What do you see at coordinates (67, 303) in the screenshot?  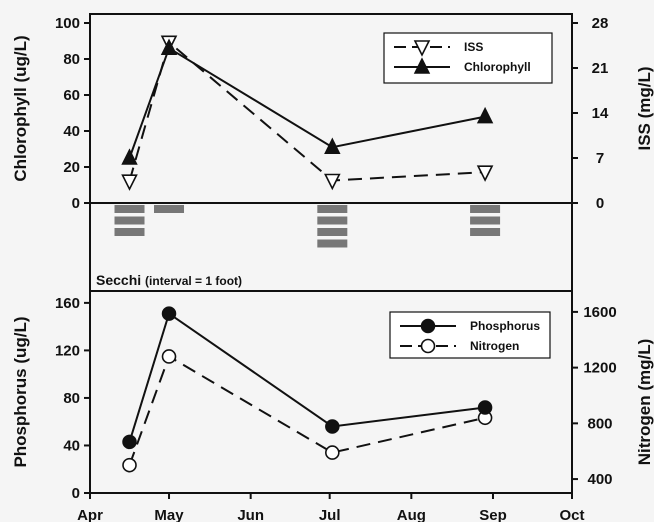 I see `phosphorus-axis-tick-label: 160` at bounding box center [67, 303].